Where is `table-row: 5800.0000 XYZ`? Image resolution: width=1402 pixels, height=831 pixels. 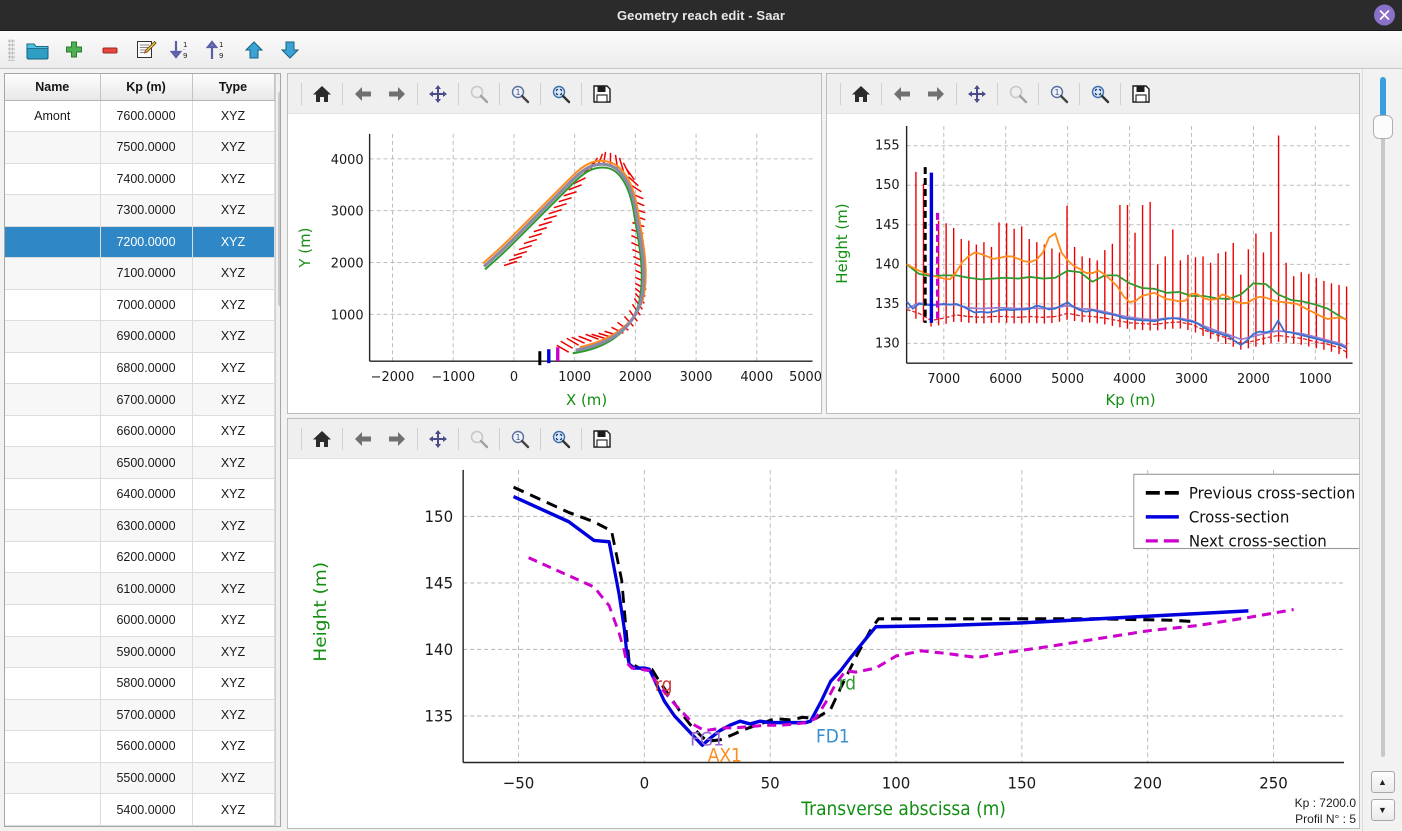
table-row: 5800.0000 XYZ is located at coordinates (140, 683).